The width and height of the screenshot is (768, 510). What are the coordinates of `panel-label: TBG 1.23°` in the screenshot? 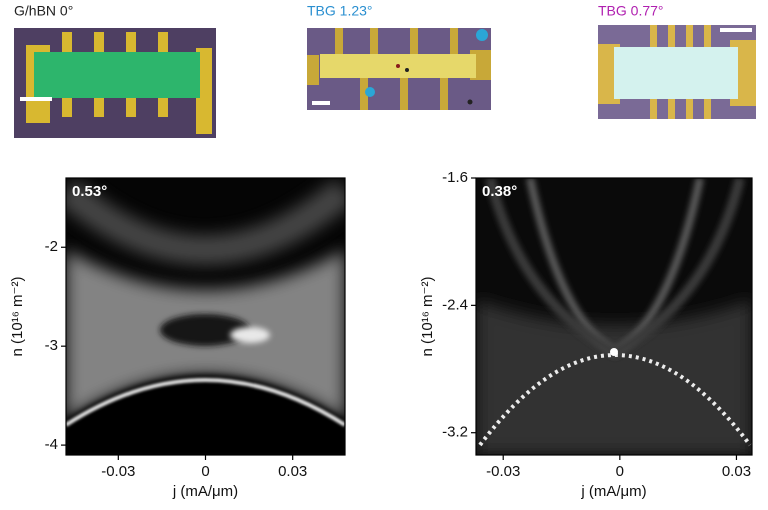 It's located at (340, 11).